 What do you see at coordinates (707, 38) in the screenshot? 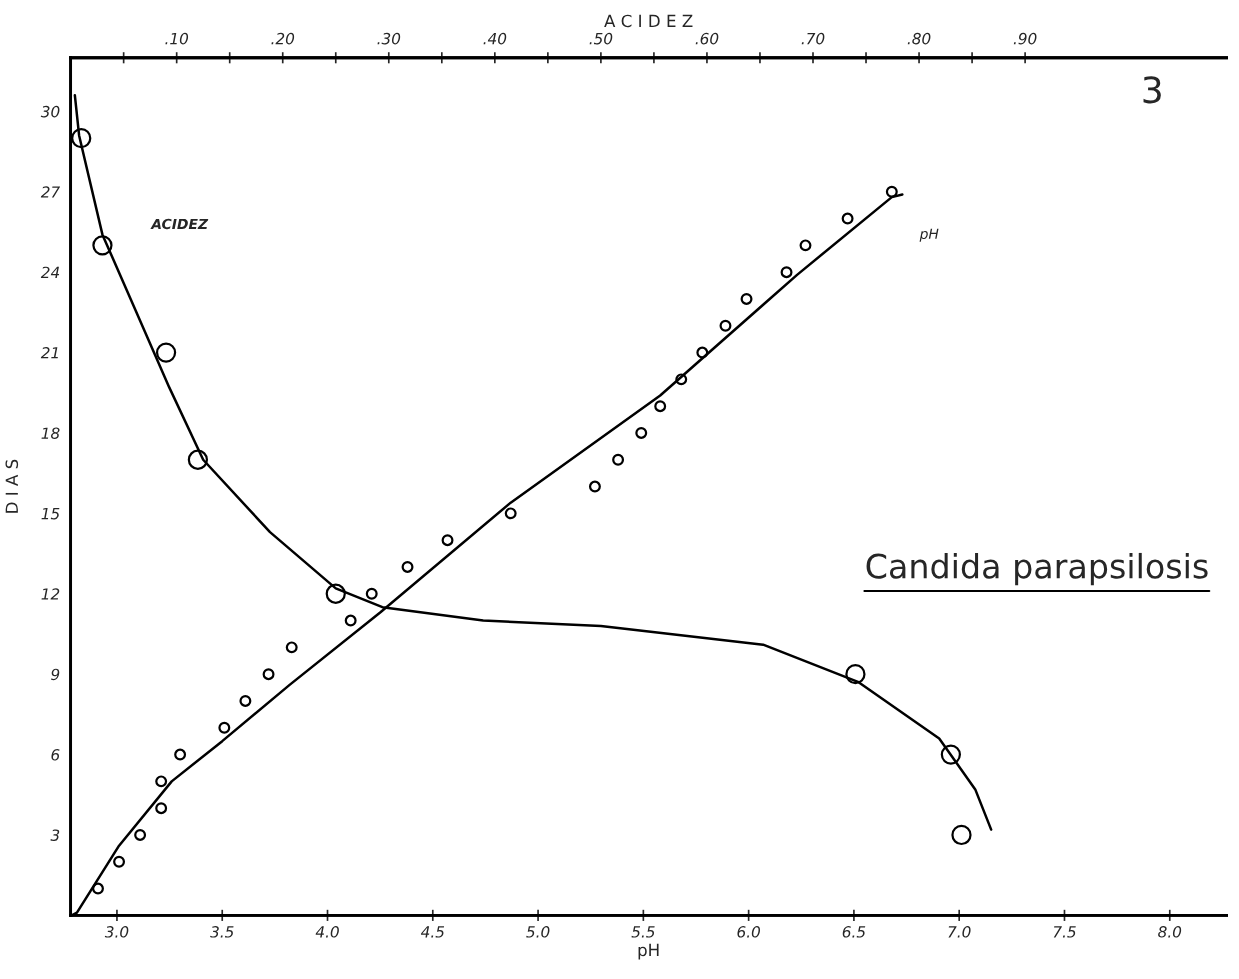
I see `x2-tick-label: .60` at bounding box center [707, 38].